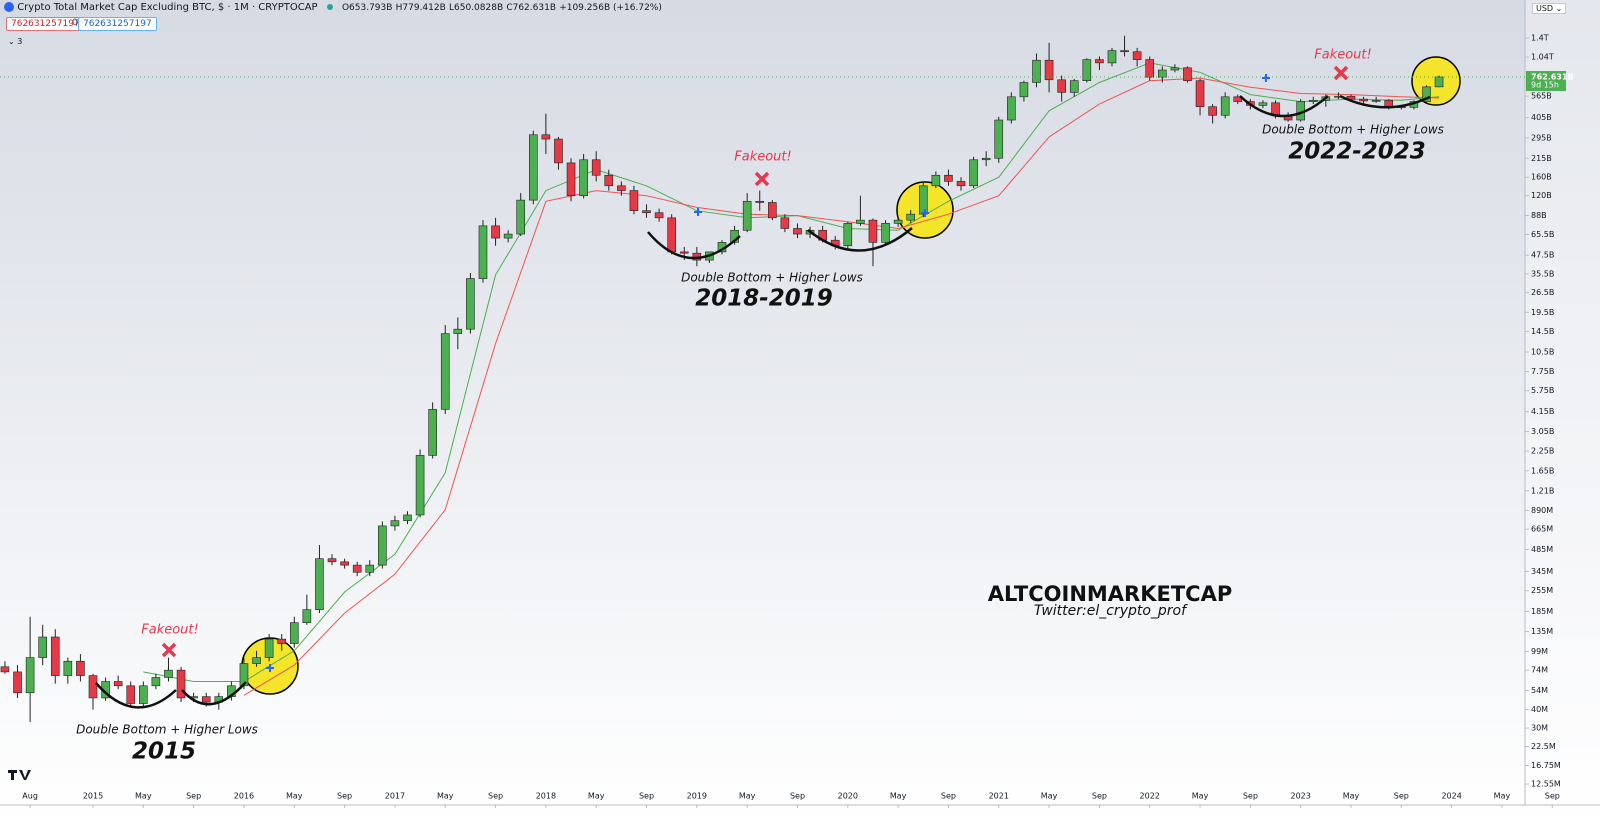 Image resolution: width=1600 pixels, height=820 pixels. I want to click on y-tick-label: 5.75B, so click(1542, 390).